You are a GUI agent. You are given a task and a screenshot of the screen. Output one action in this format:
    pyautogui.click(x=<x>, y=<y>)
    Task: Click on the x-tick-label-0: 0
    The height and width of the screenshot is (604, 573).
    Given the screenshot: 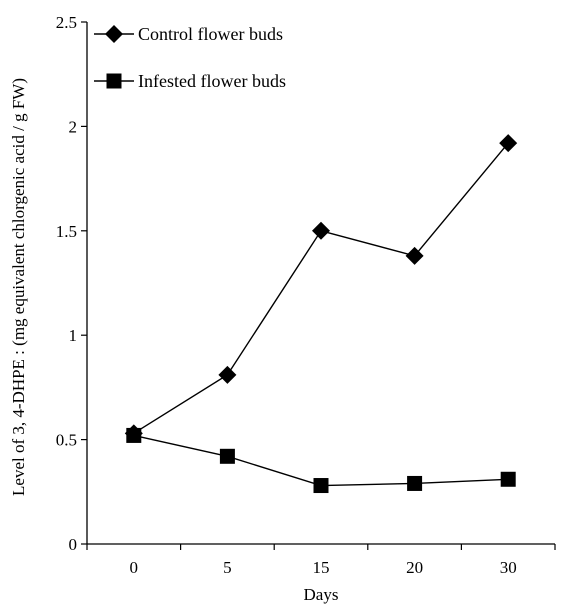 What is the action you would take?
    pyautogui.click(x=134, y=567)
    